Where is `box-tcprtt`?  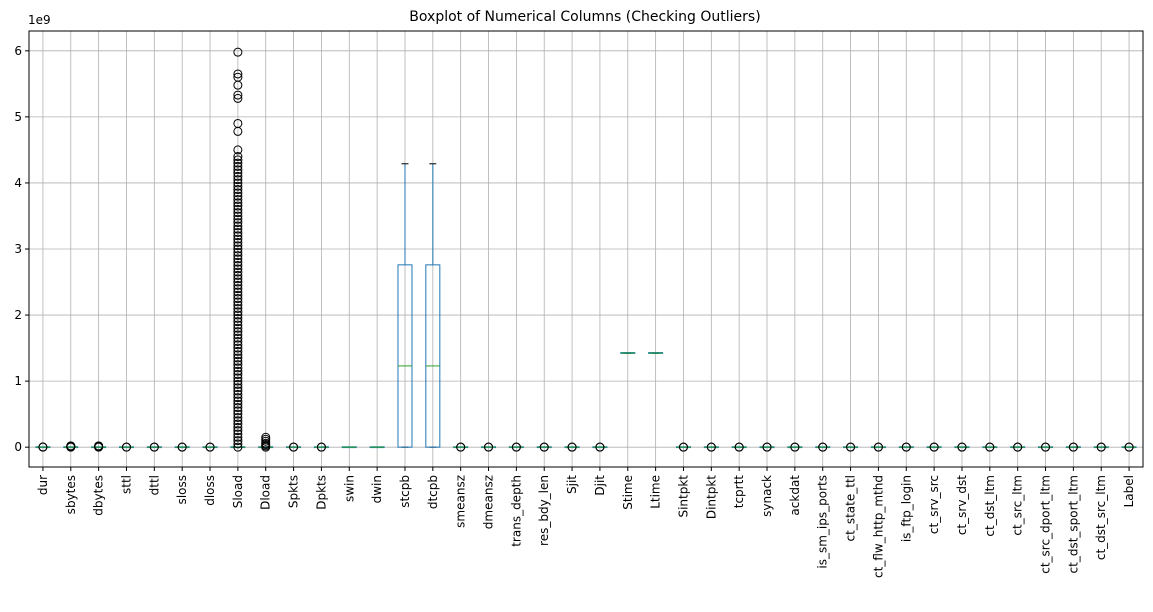
box-tcprtt is located at coordinates (739, 447).